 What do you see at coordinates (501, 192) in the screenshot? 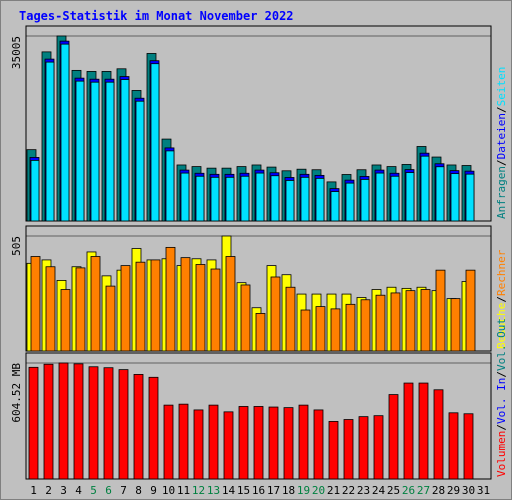
I see `legend-item-anfragen: Anfragen` at bounding box center [501, 192].